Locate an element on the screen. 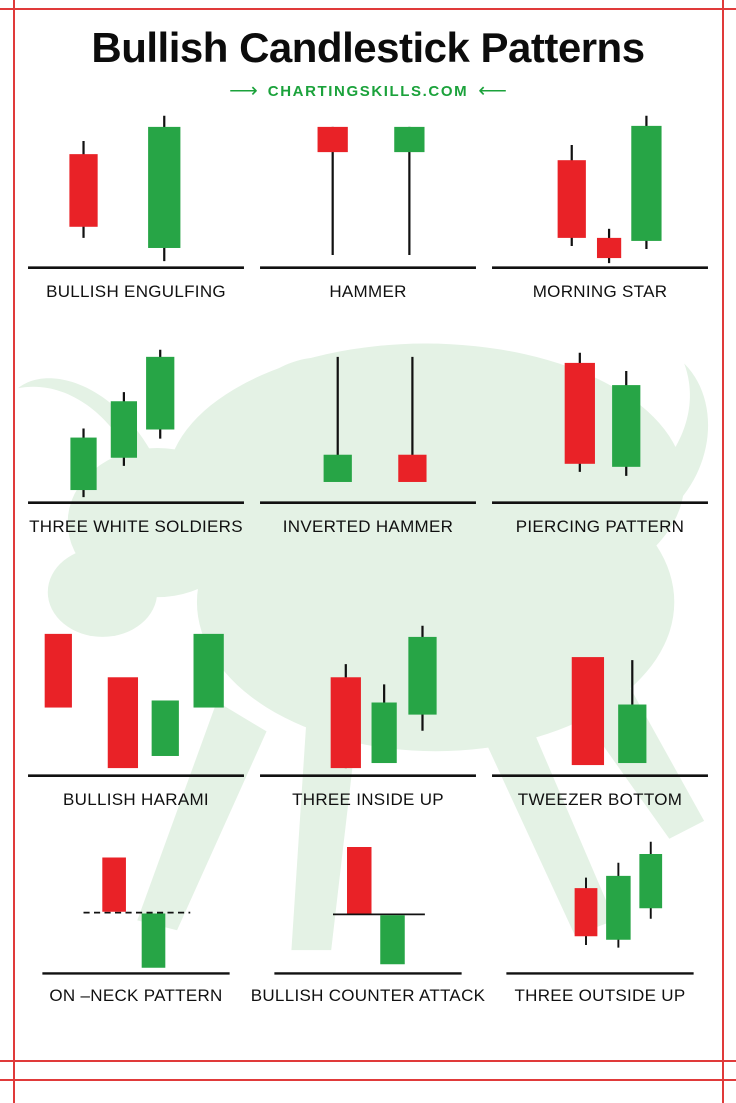 The image size is (736, 1103). candlestick-diagram-hammer is located at coordinates (368, 197).